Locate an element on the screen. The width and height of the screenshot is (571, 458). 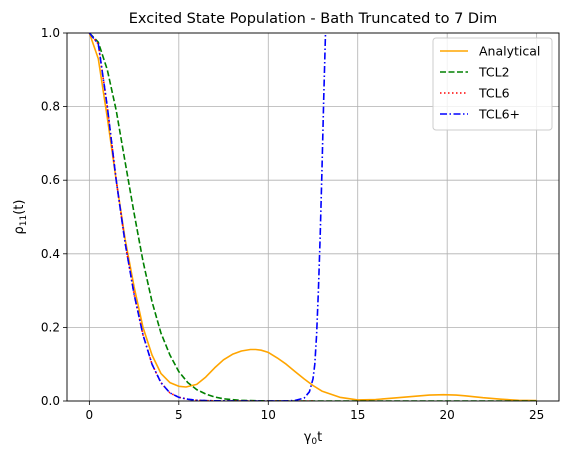
x-axis-label-subscript: 0 is located at coordinates (314, 442).